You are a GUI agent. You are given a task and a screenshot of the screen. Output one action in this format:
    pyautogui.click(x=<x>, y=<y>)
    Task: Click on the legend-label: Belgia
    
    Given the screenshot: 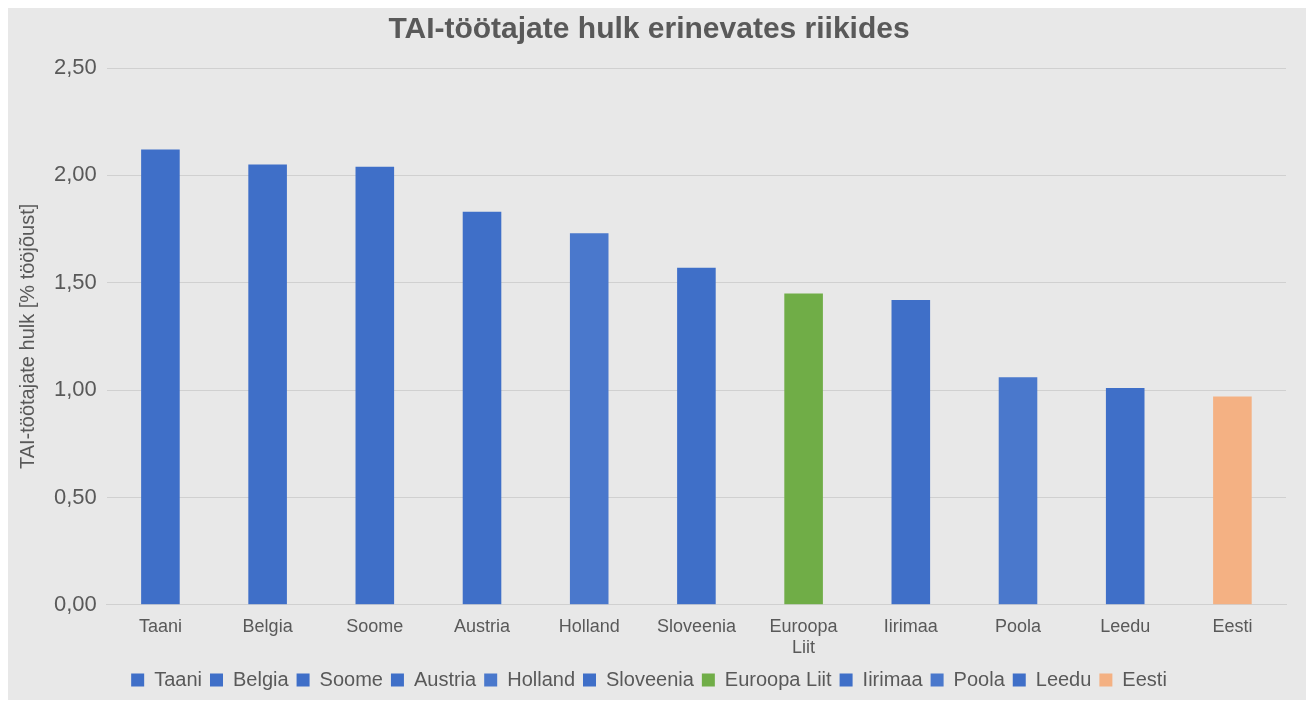 What is the action you would take?
    pyautogui.click(x=261, y=678)
    